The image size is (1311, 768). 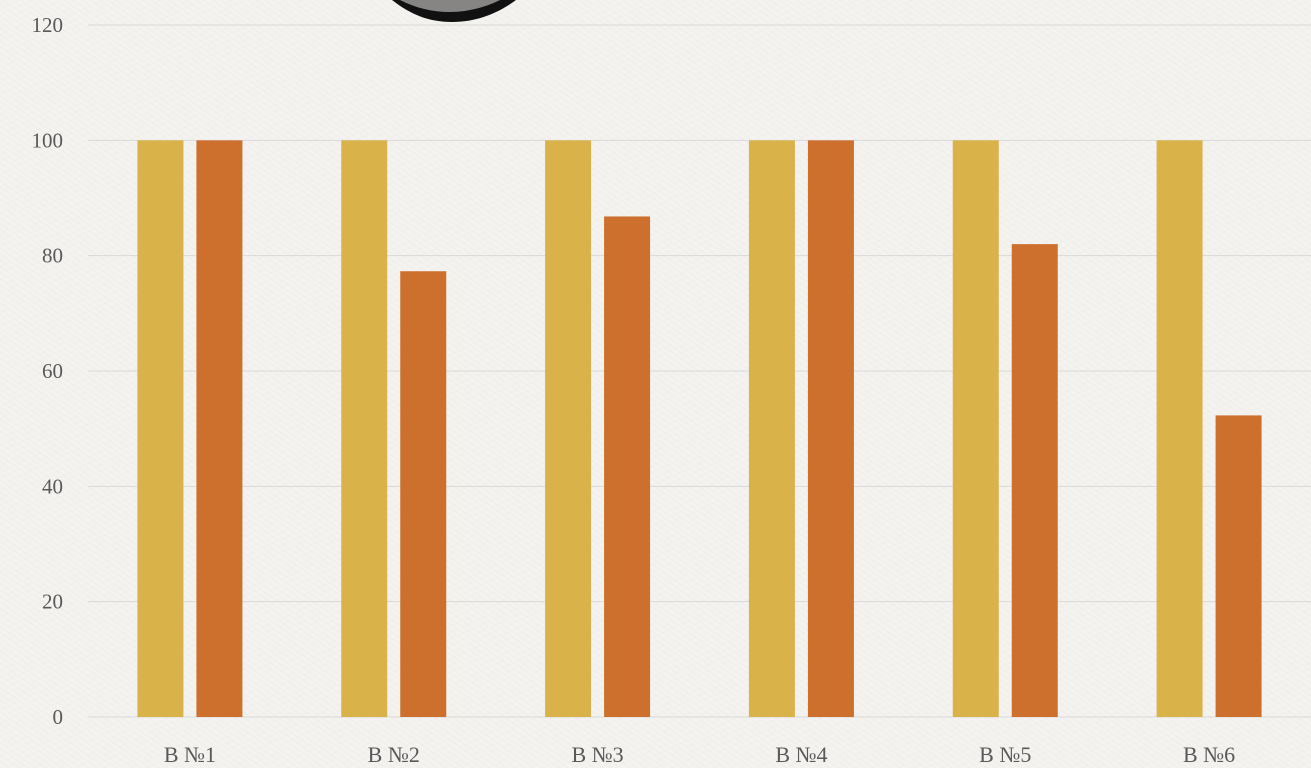 What do you see at coordinates (830, 429) in the screenshot?
I see `bar-series2-cat4` at bounding box center [830, 429].